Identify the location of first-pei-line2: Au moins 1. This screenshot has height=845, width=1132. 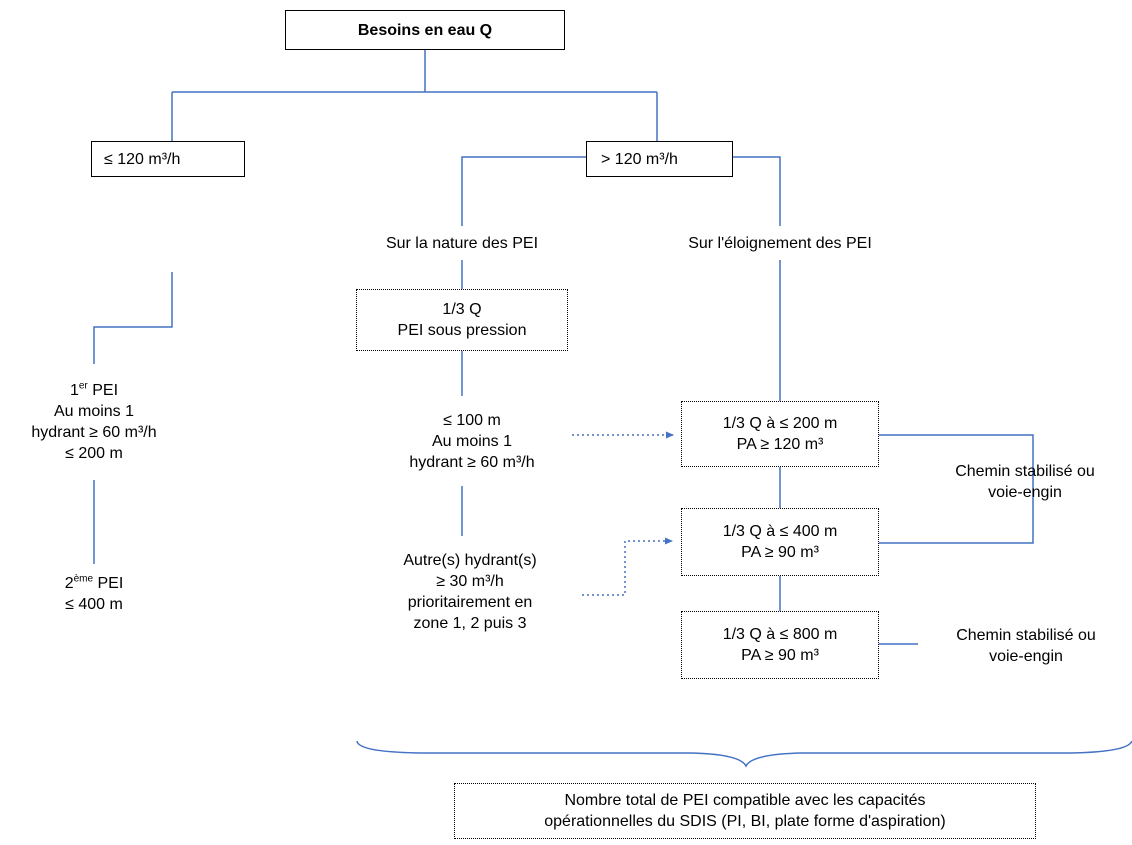
(94, 411).